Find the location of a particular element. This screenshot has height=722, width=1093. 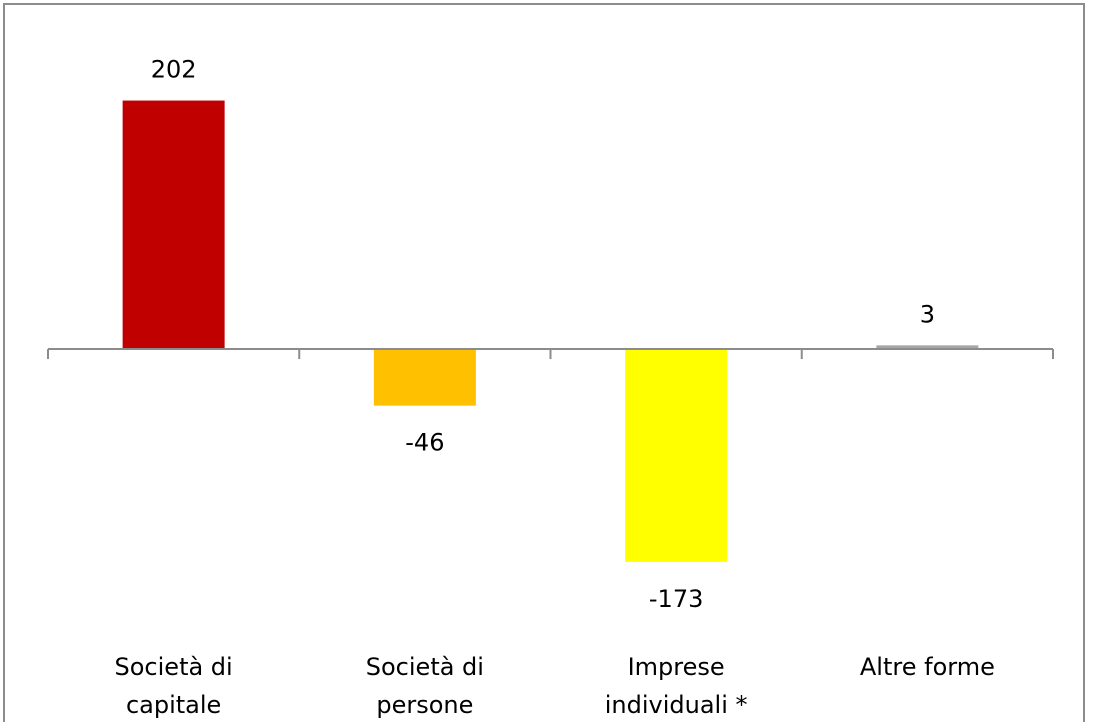

data-label: 202 is located at coordinates (174, 70).